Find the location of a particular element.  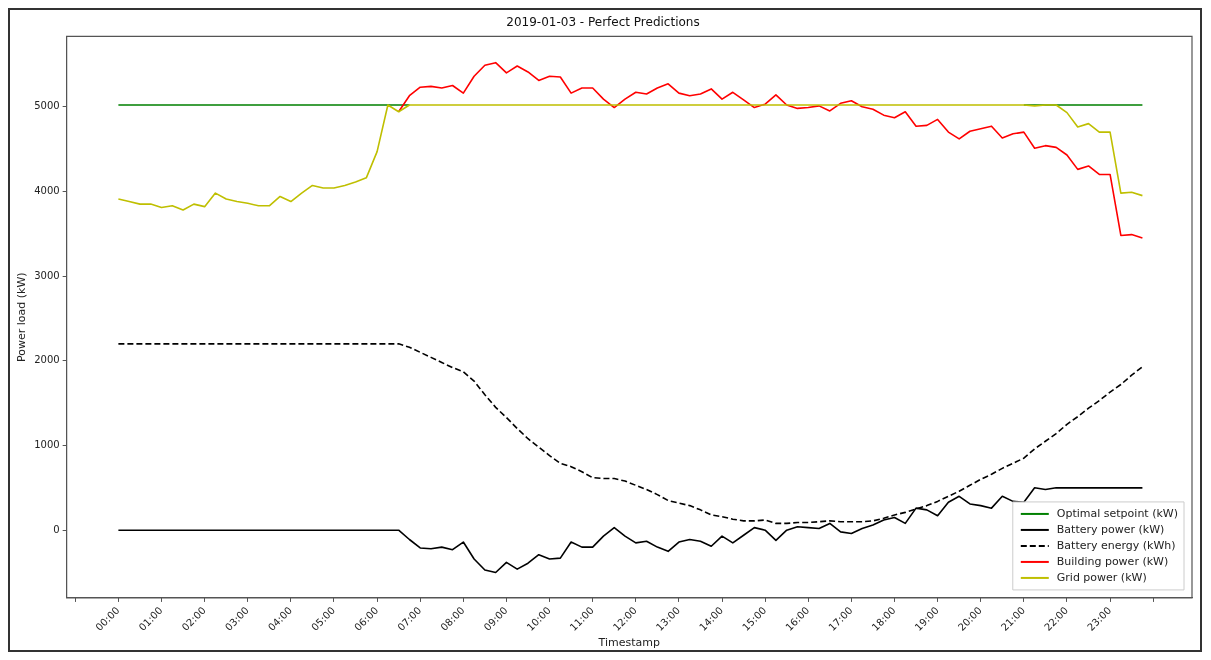

y-tick-label: 2000 is located at coordinates (47, 360).